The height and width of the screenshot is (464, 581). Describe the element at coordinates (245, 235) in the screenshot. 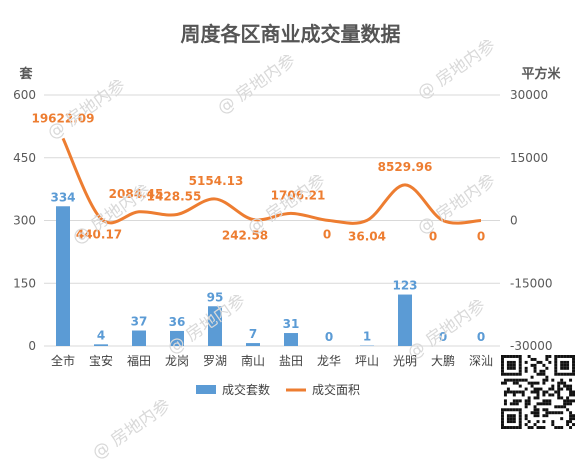

I see `line-value-label: 242.58` at that location.